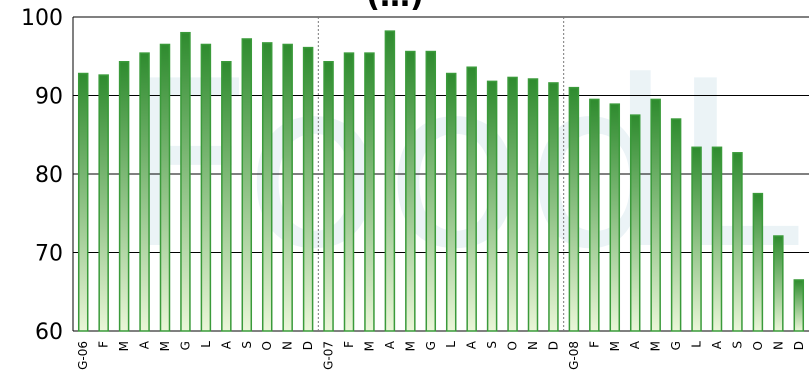 The image size is (809, 383). I want to click on y-axis-ticks: 60 70 80 90 100, so click(42, 175).